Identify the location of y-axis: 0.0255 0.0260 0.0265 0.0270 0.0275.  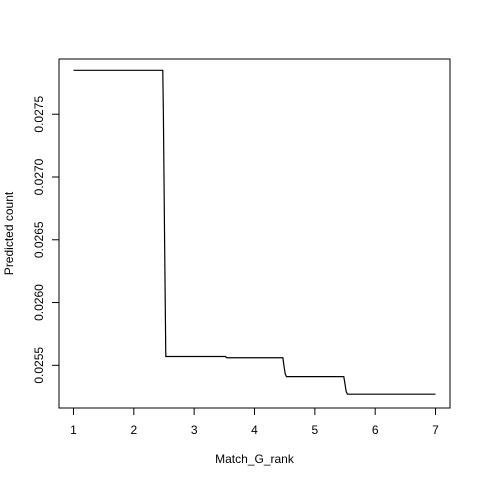
(46, 240).